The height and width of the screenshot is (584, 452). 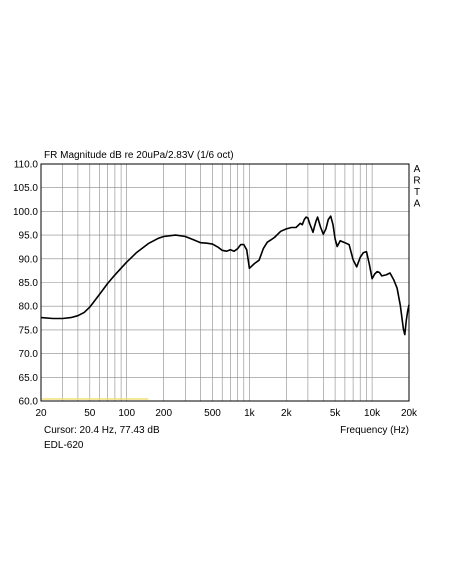 What do you see at coordinates (417, 192) in the screenshot?
I see `watermark-letter: T` at bounding box center [417, 192].